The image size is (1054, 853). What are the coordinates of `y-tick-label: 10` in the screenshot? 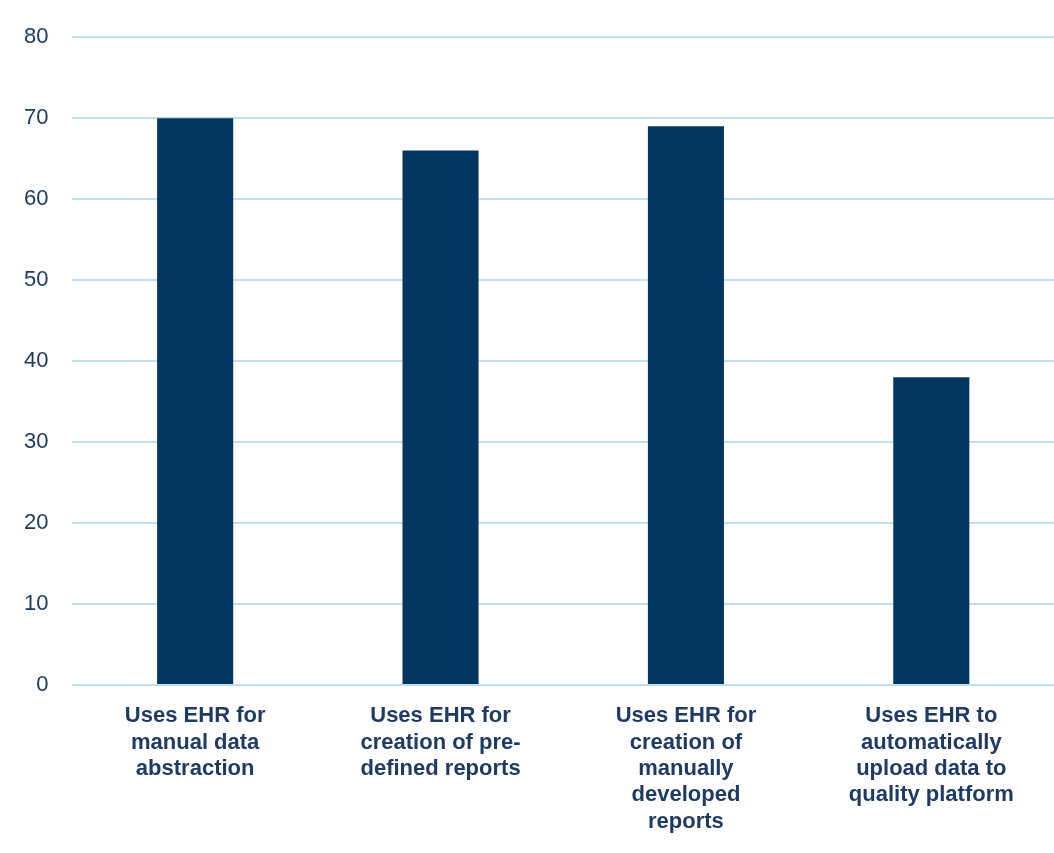 It's located at (36, 603).